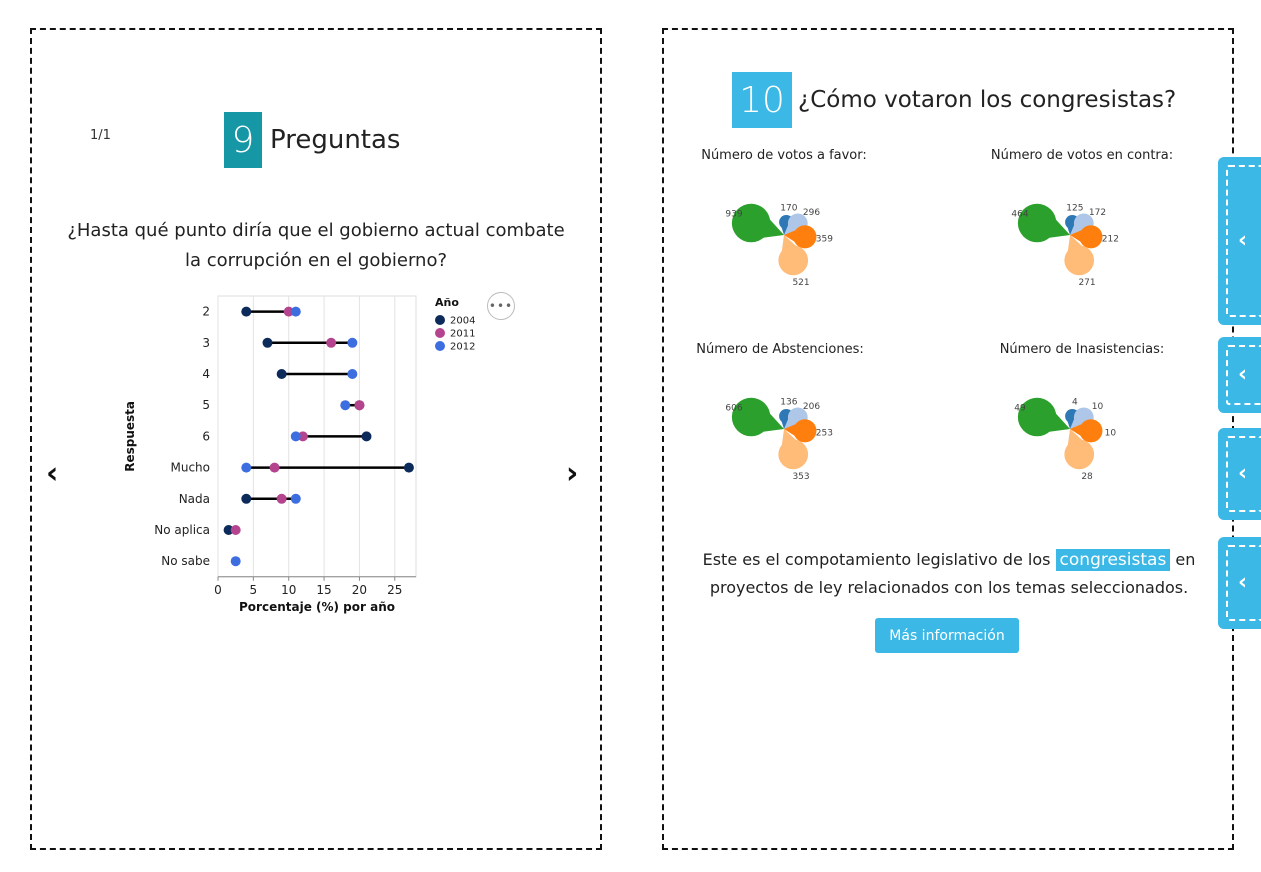  What do you see at coordinates (572, 473) in the screenshot?
I see `next-arrow-button: ›` at bounding box center [572, 473].